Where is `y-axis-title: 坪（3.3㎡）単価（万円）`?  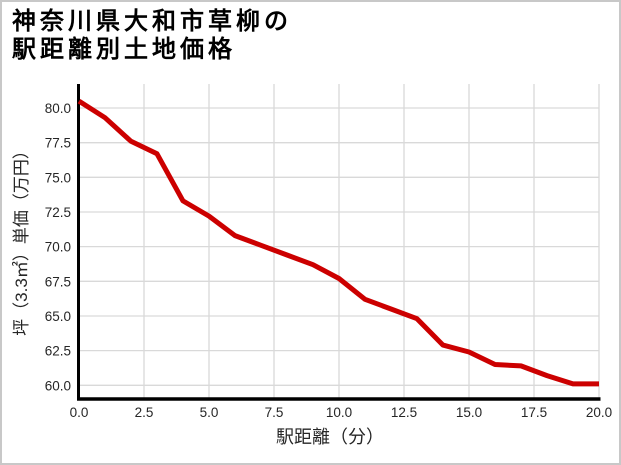
y-axis-title: 坪（3.3㎡）単価（万円） is located at coordinates (21, 239).